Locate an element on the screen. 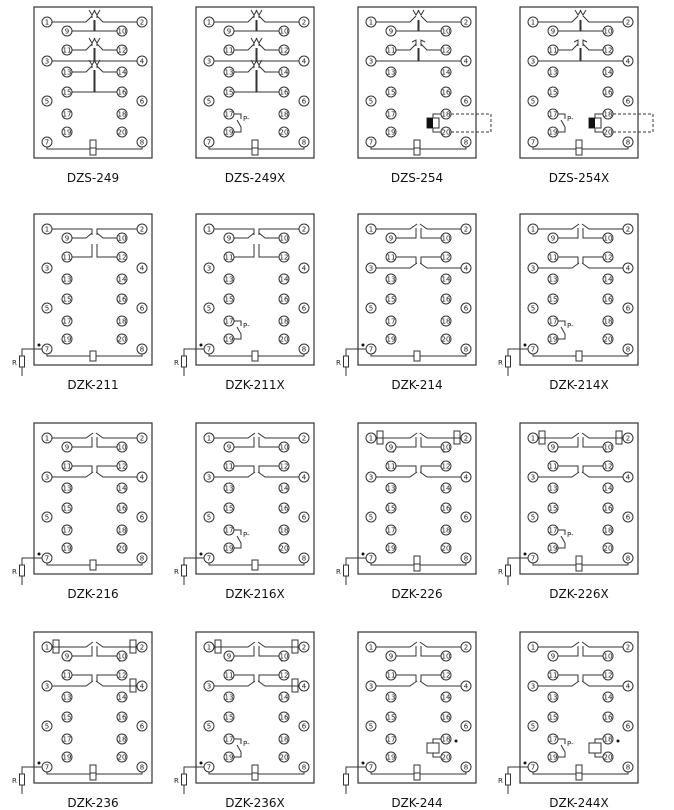 This screenshot has height=810, width=674. model-title: DZK-236 is located at coordinates (92, 803).